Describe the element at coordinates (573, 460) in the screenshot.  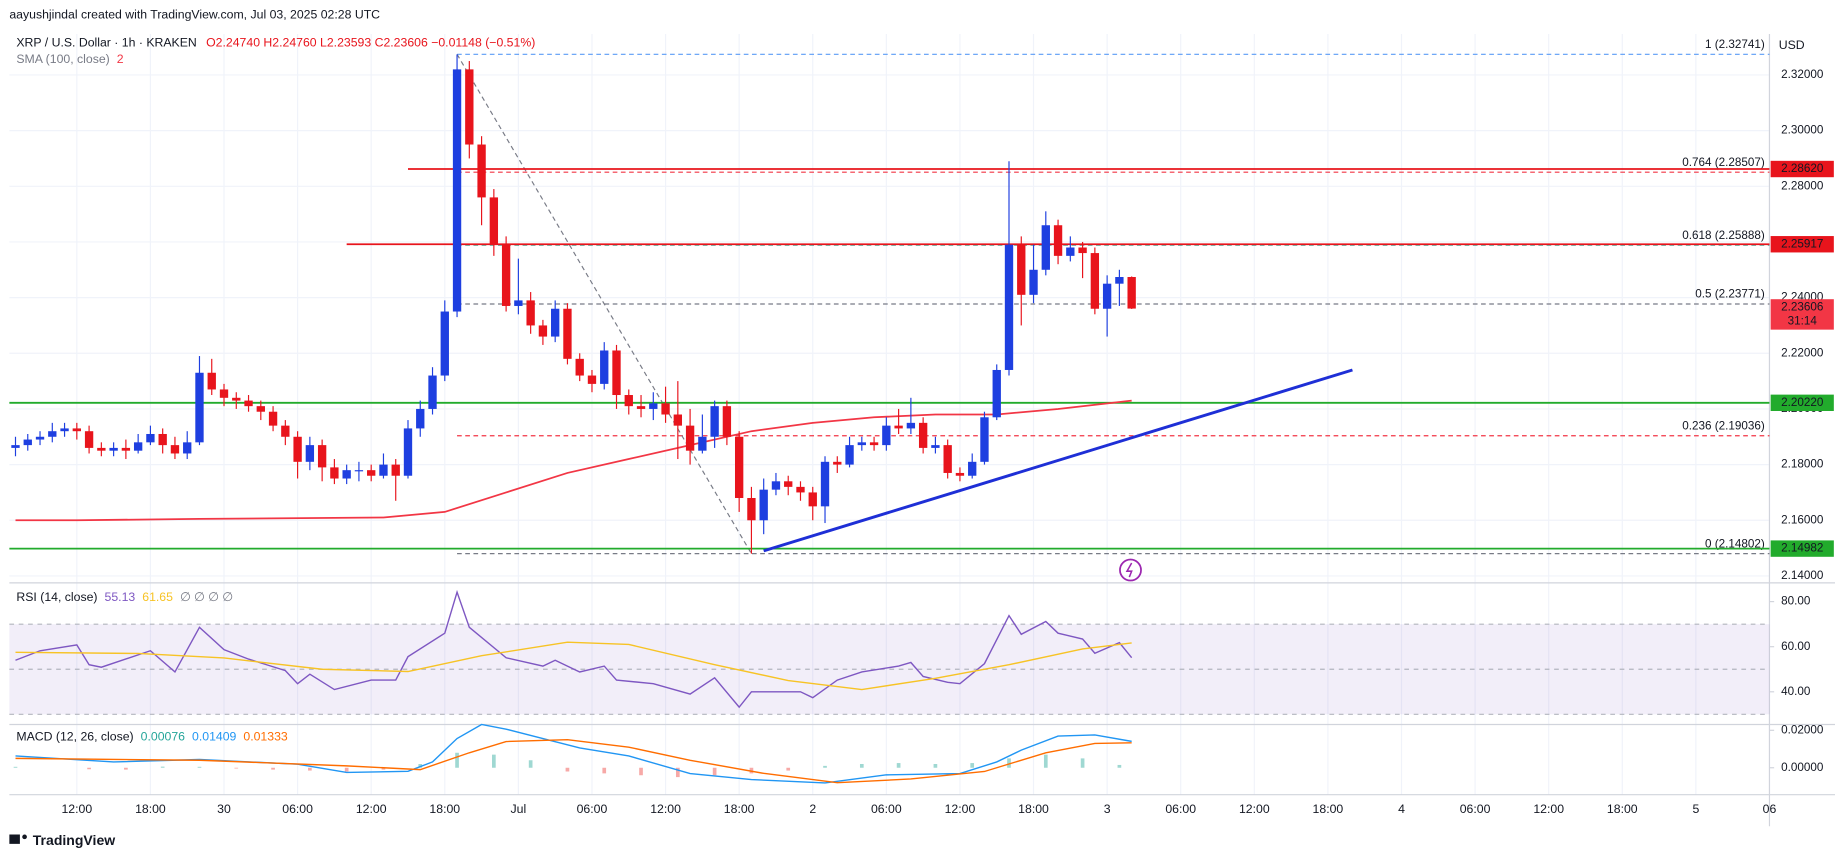
I see `sma-line` at that location.